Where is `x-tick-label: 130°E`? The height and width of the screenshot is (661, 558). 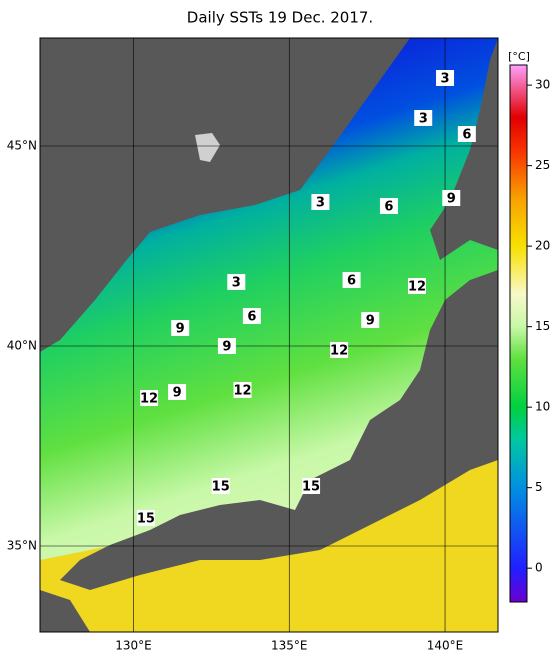
x-tick-label: 130°E is located at coordinates (133, 646).